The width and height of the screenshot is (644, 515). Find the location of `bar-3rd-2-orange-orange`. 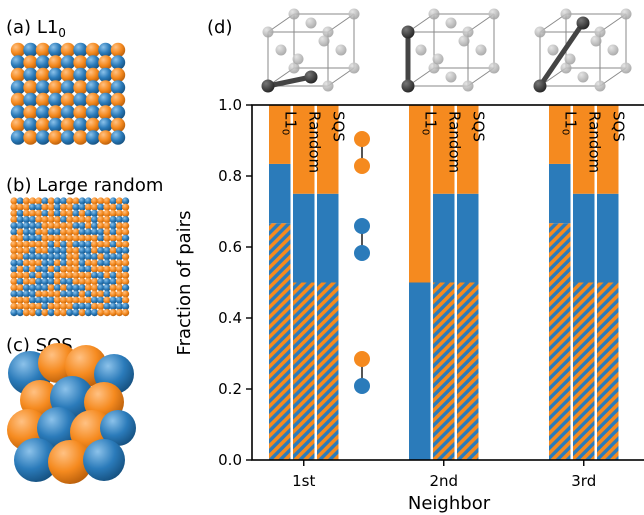

bar-3rd-2-orange-orange is located at coordinates (608, 149).